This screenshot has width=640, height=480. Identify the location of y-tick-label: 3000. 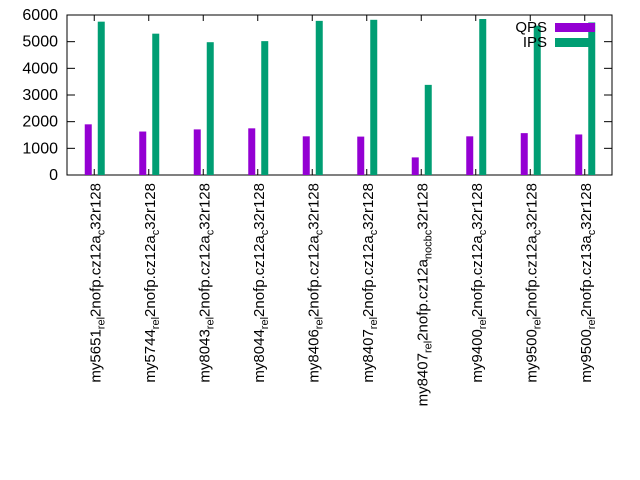
(40, 95).